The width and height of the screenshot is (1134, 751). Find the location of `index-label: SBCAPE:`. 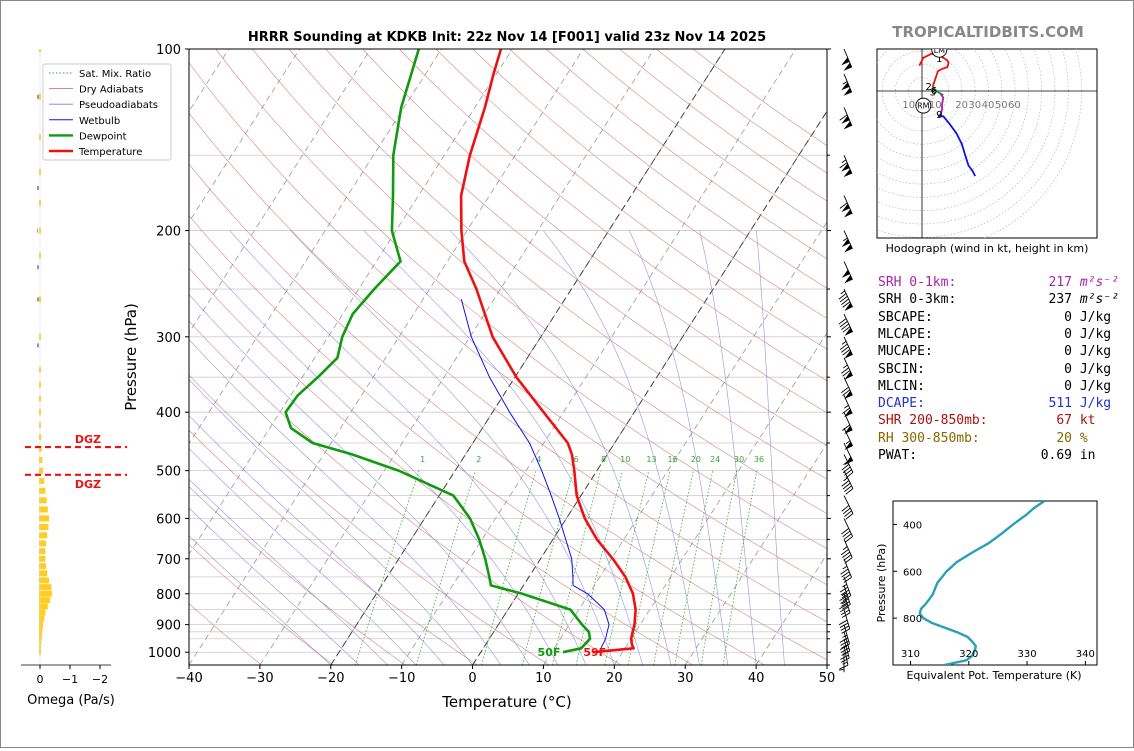

index-label: SBCAPE: is located at coordinates (905, 317).